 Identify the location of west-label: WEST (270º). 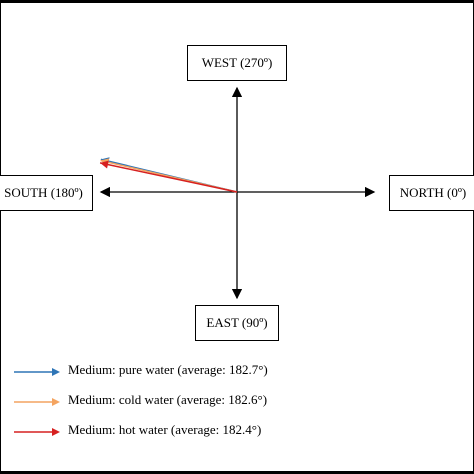
(237, 63).